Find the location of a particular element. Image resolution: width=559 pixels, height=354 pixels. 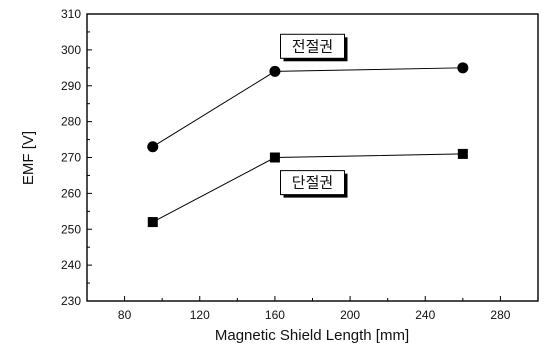

y-tick-label: 240 is located at coordinates (71, 265).